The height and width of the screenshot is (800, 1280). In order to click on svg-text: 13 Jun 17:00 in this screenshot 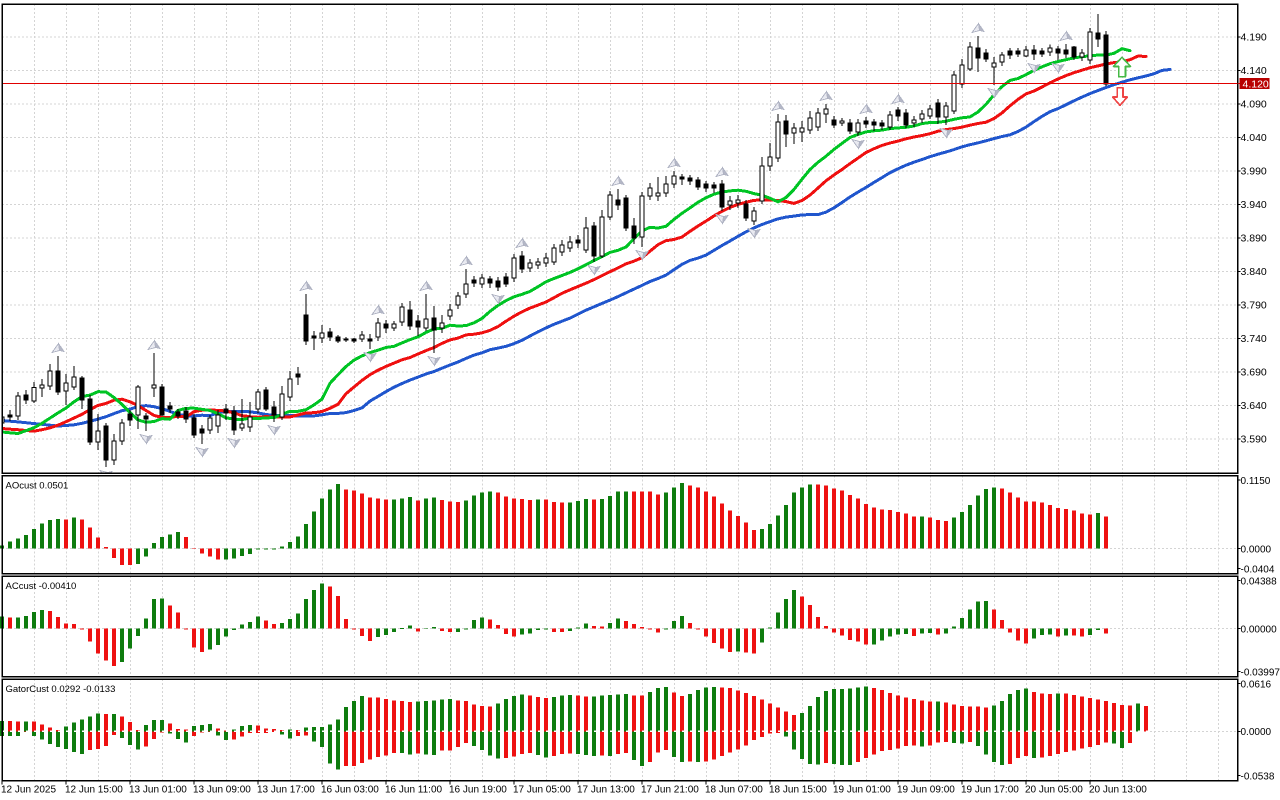, I will do `click(286, 789)`.